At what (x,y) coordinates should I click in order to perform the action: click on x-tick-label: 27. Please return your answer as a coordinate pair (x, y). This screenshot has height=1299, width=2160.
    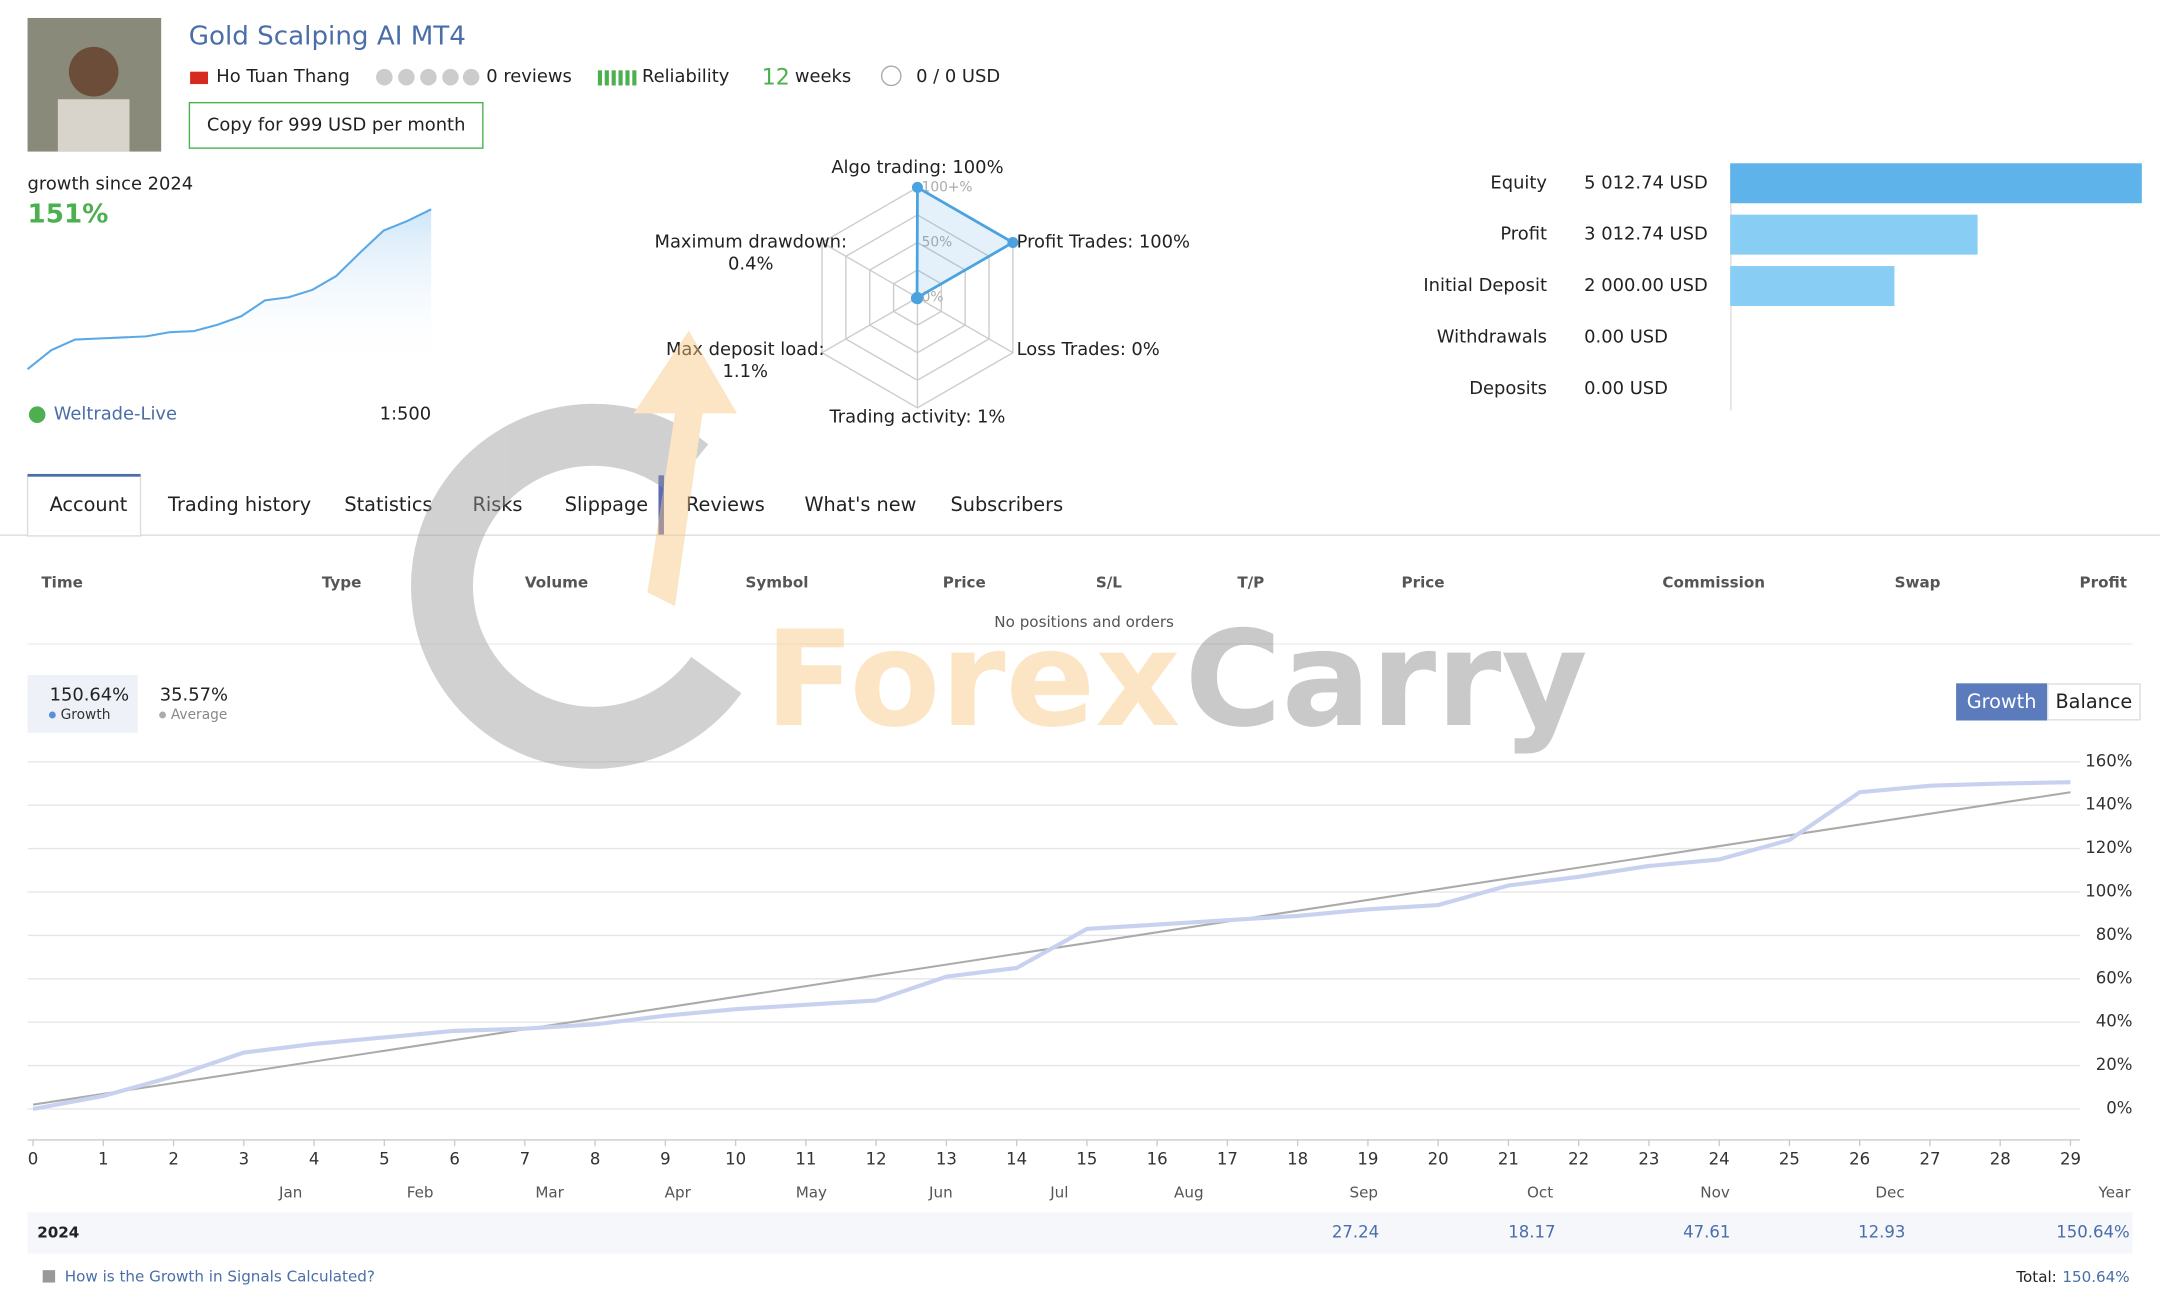
    Looking at the image, I should click on (1929, 1158).